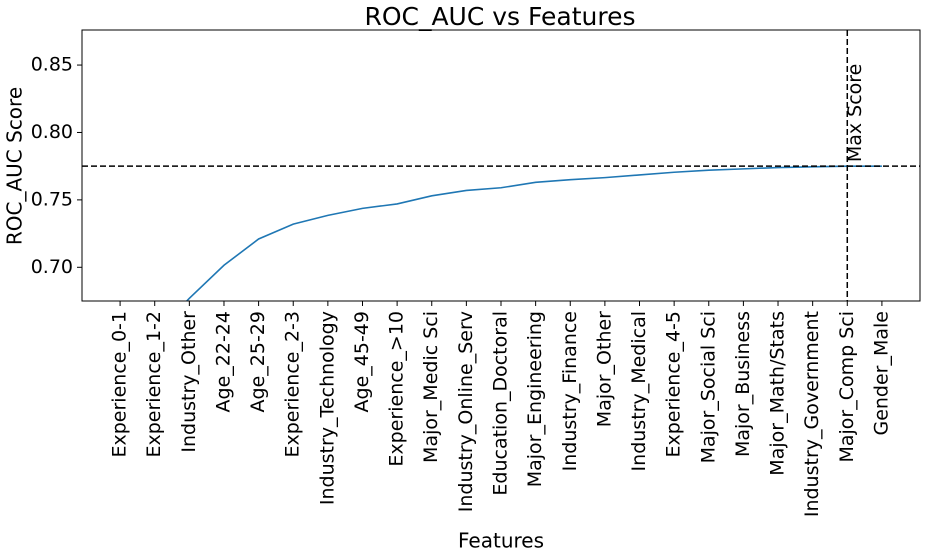 This screenshot has width=929, height=558. What do you see at coordinates (674, 384) in the screenshot?
I see `x-tick-label: Experience_4-5` at bounding box center [674, 384].